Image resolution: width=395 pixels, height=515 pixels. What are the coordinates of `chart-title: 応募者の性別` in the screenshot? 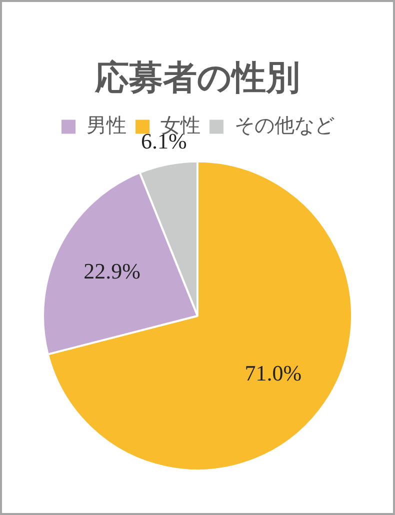 It's located at (197, 78).